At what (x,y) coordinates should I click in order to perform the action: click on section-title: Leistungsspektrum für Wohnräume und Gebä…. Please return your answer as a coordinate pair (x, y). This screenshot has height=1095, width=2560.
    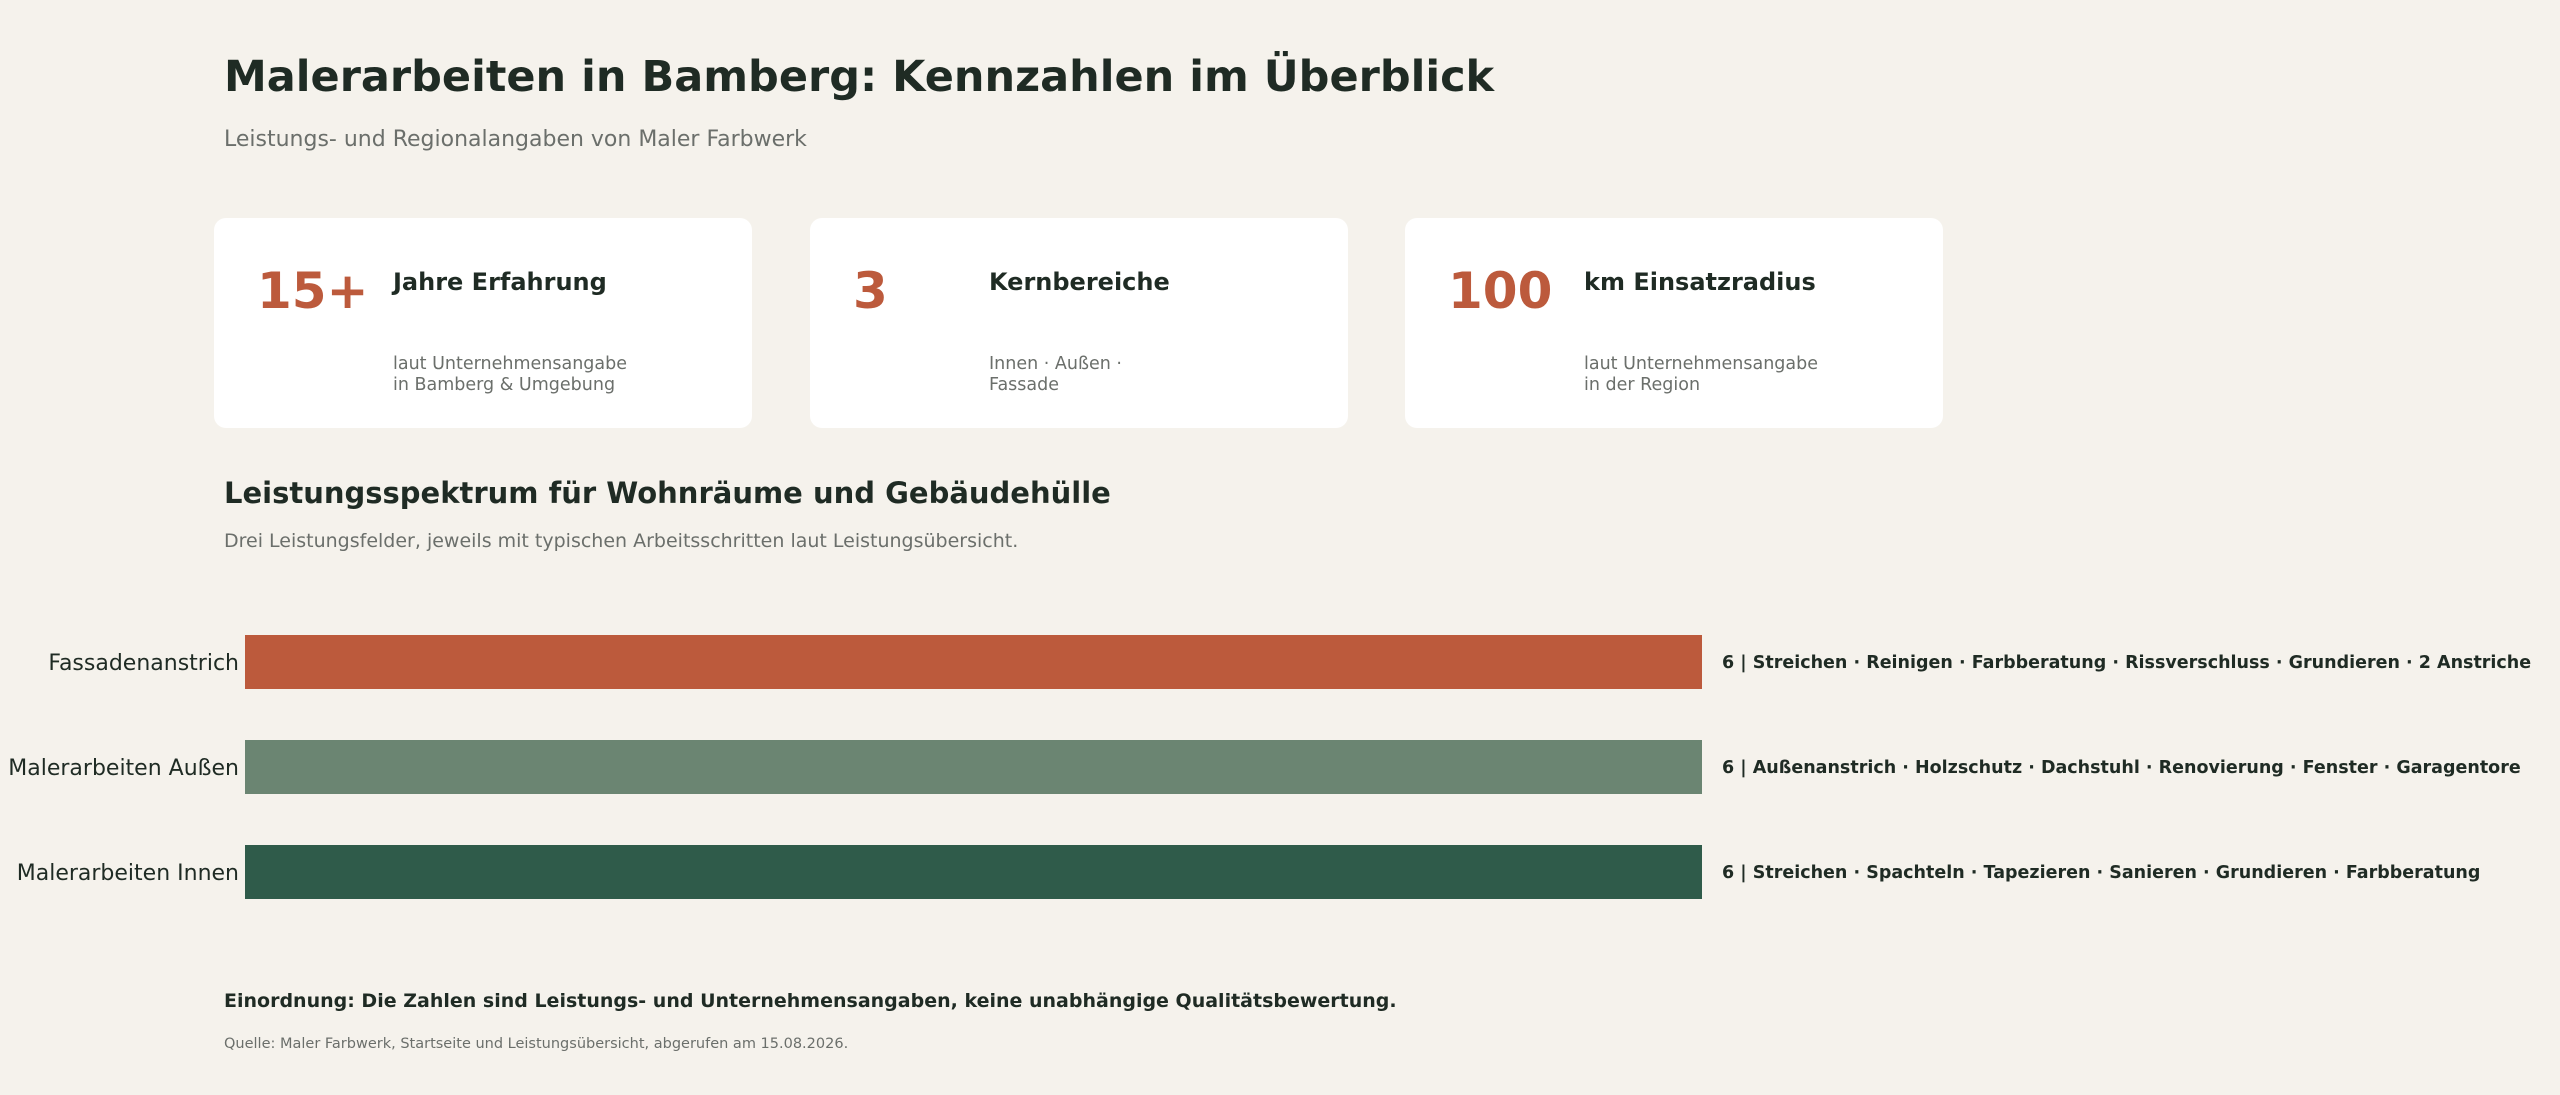
    Looking at the image, I should click on (667, 493).